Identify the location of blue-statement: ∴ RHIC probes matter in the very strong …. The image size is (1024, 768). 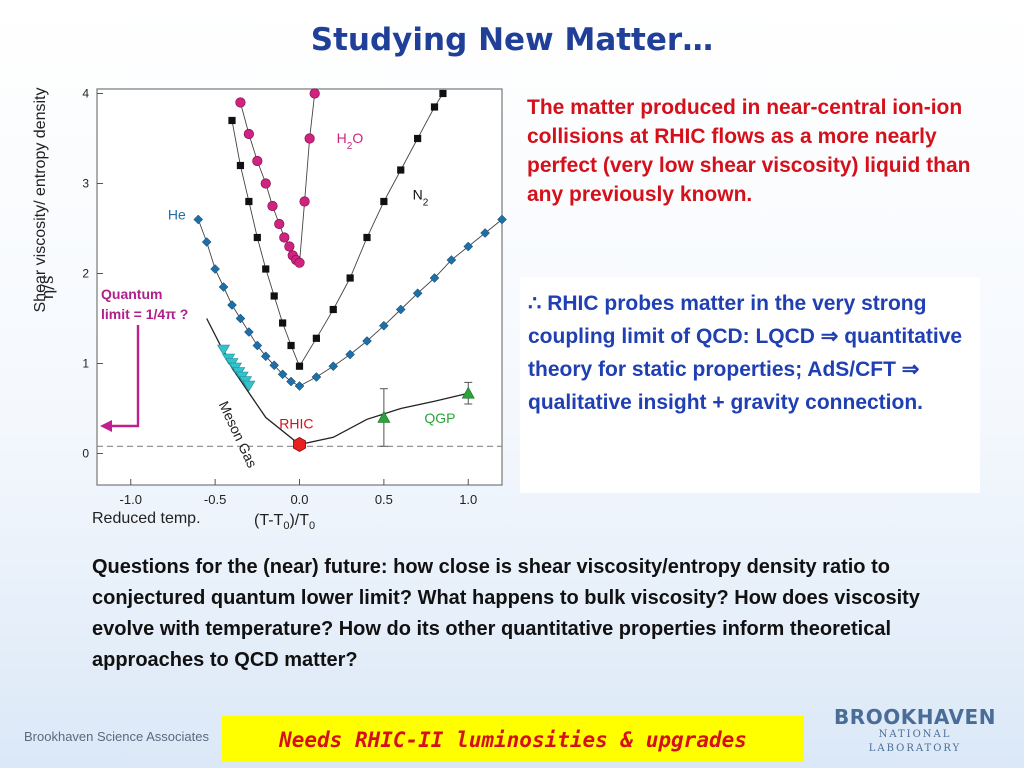
(745, 353).